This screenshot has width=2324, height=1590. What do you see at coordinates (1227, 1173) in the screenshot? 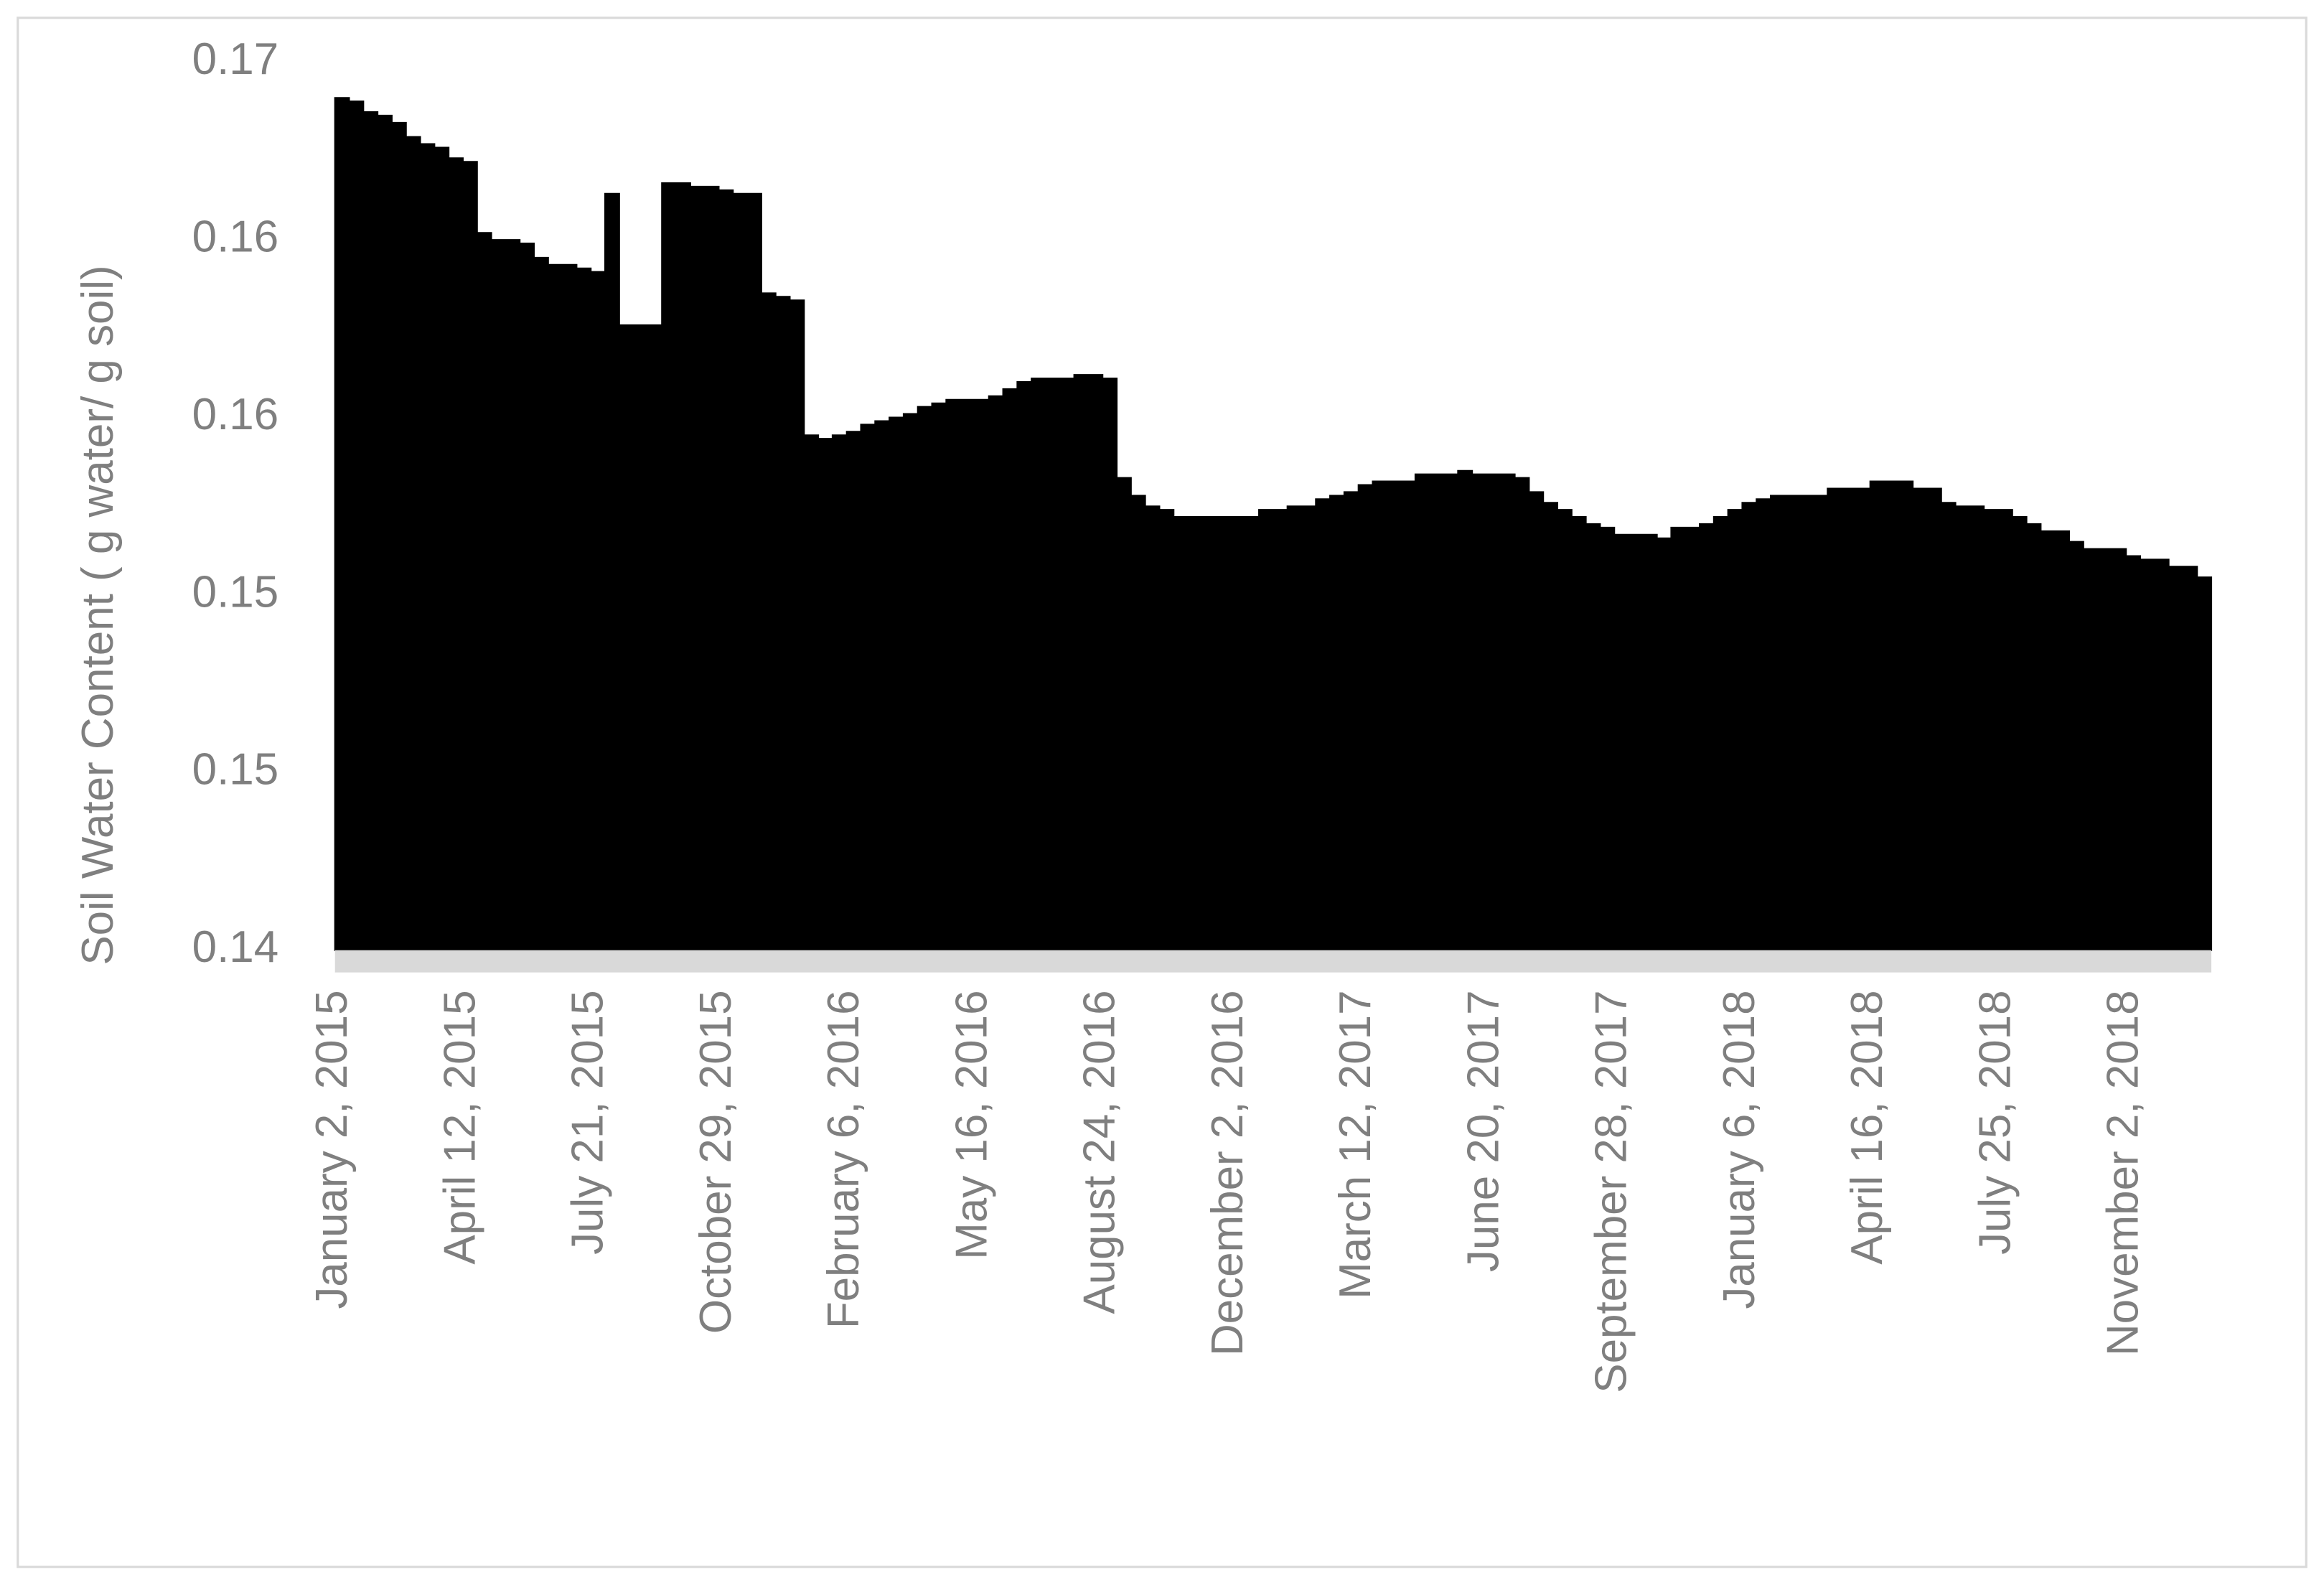
I see `x-tick-label: December 2, 2016` at bounding box center [1227, 1173].